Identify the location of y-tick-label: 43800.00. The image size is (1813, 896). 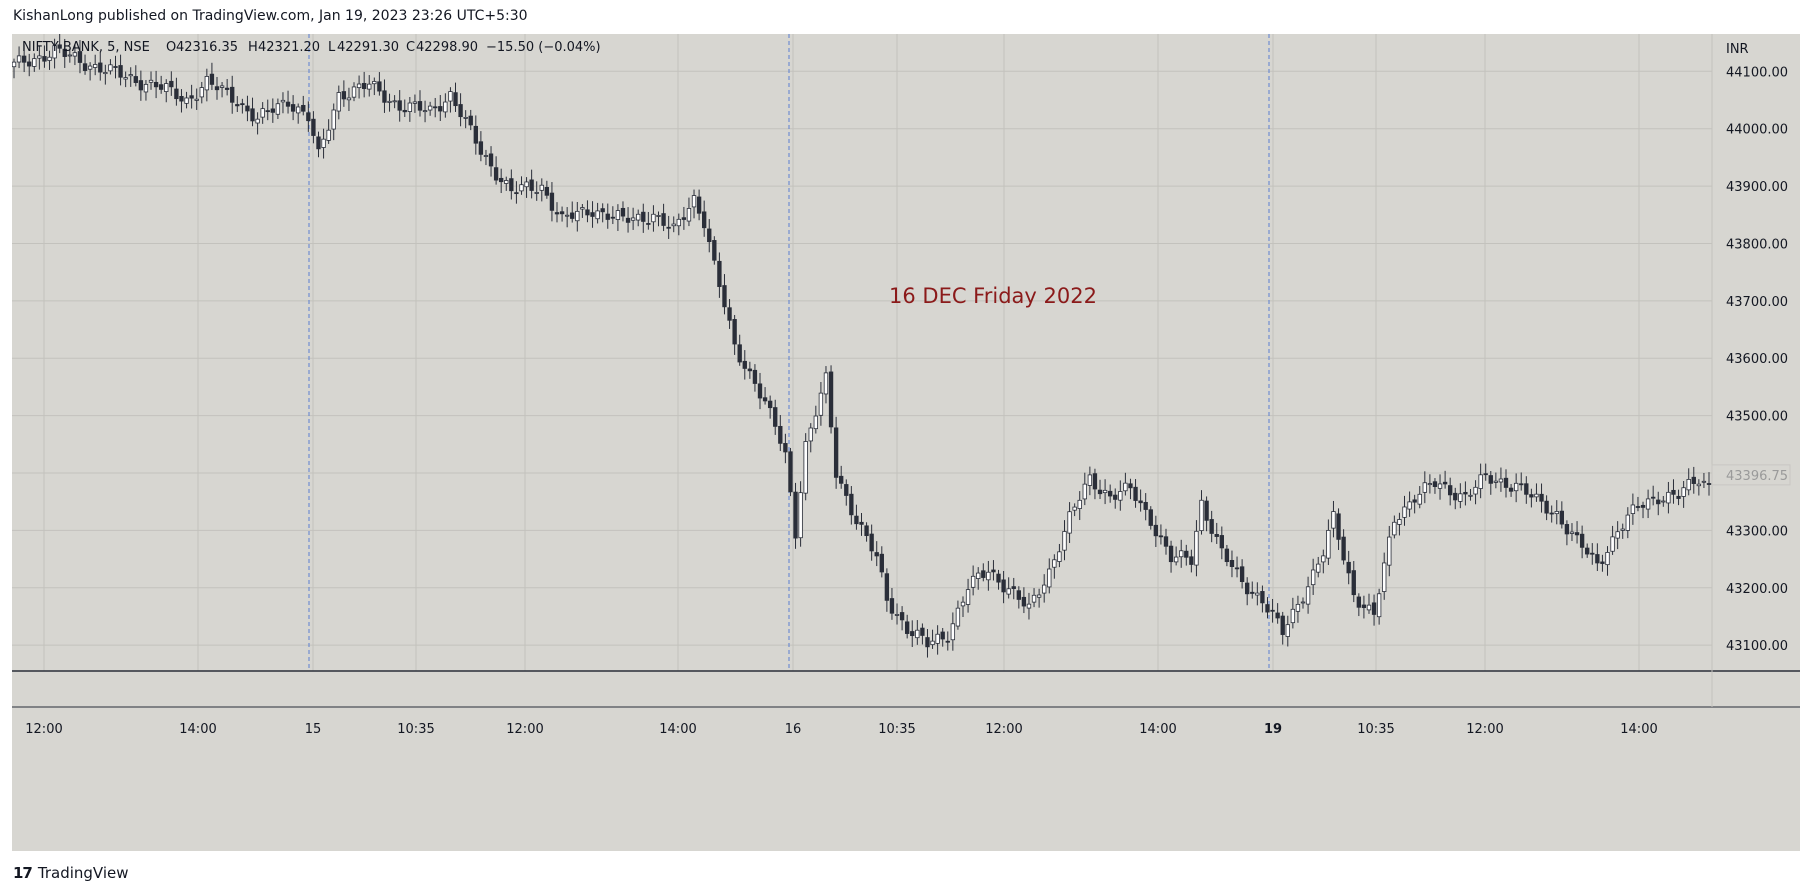
(1757, 244).